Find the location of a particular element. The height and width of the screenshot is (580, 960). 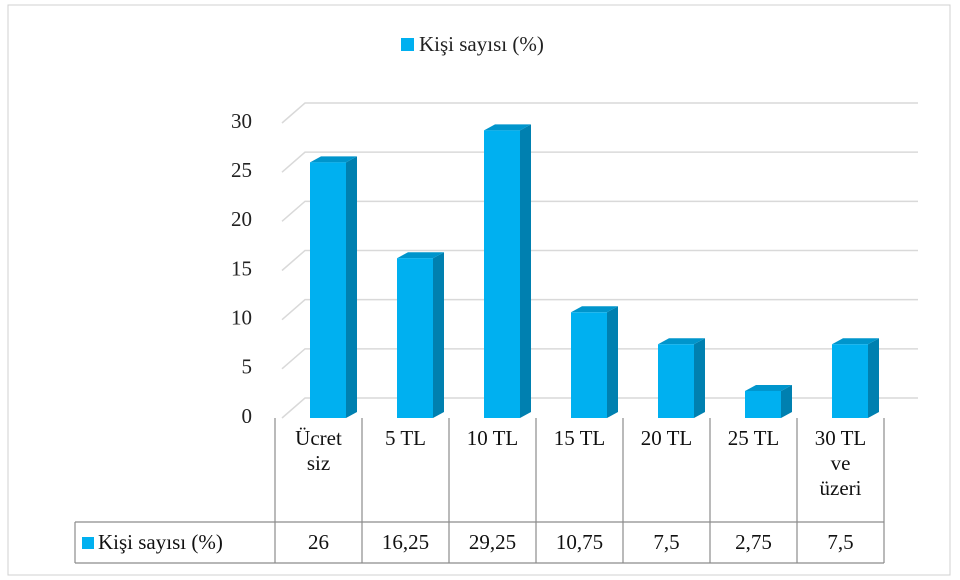

value-label: 10,75 is located at coordinates (579, 542).